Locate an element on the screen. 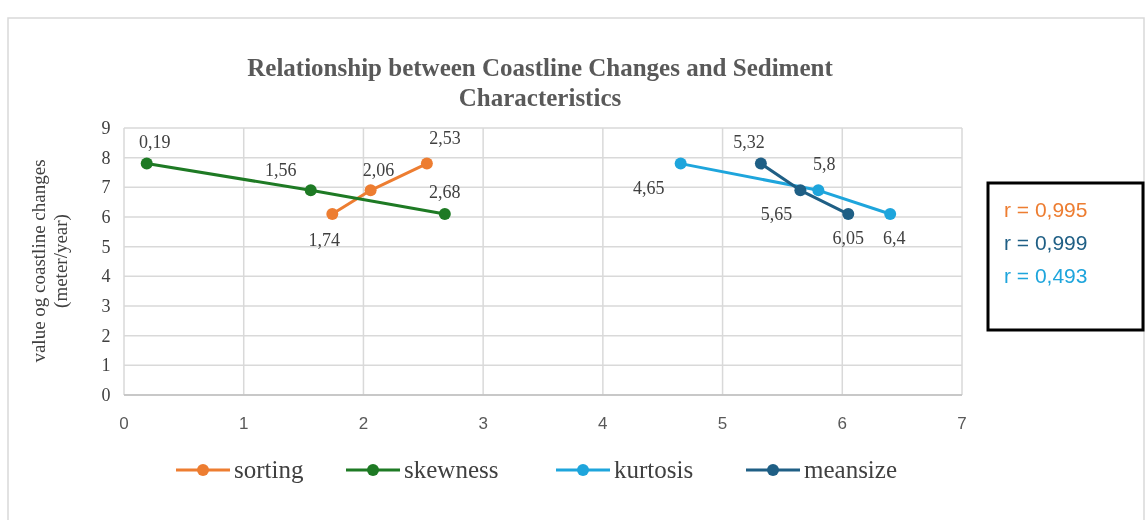  y-tick-label: 0 is located at coordinates (106, 395).